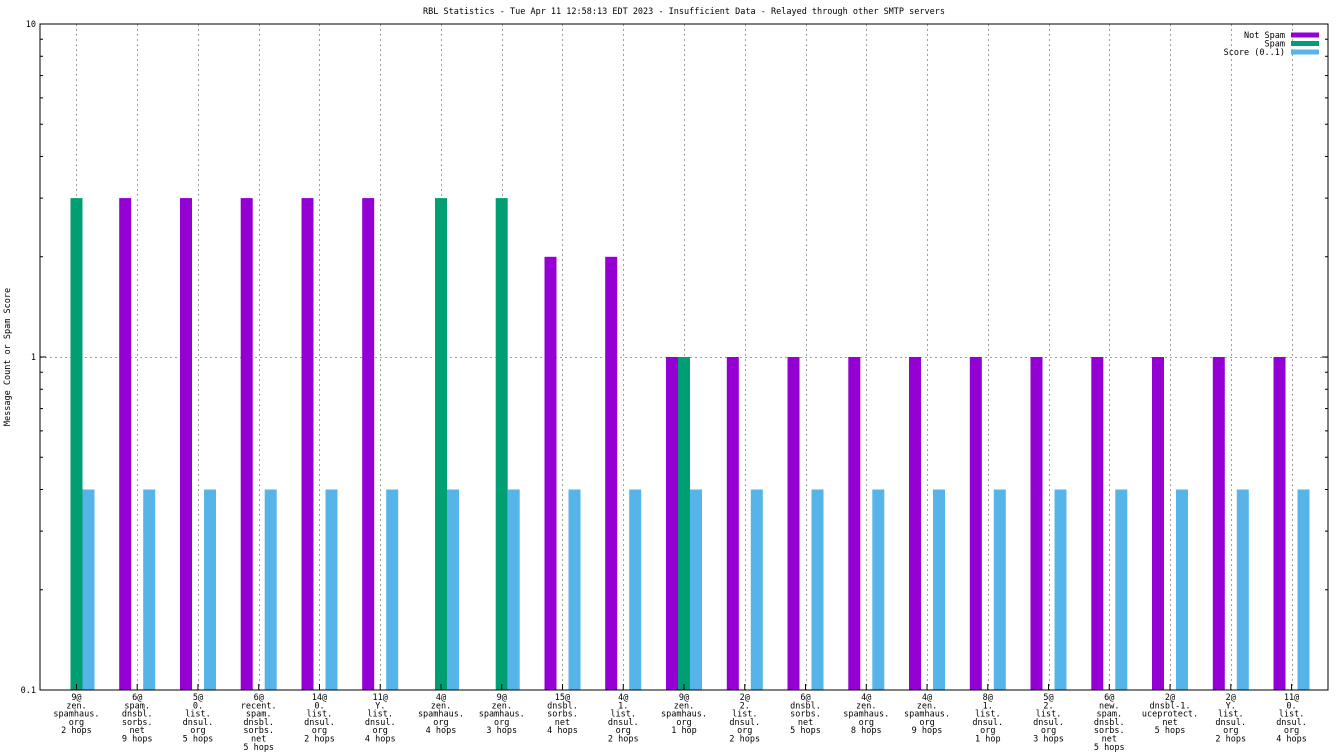 The image size is (1344, 756). I want to click on x-tick-label-line: new., so click(1109, 706).